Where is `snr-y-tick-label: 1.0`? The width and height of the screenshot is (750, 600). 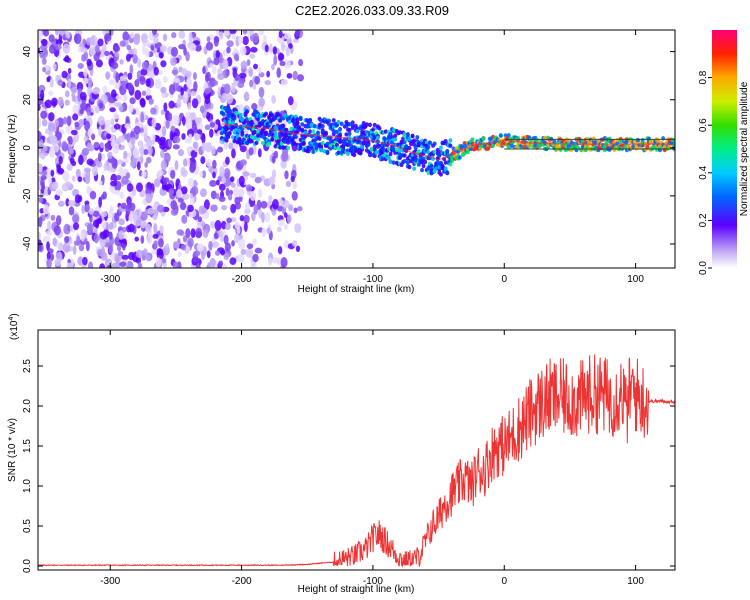
snr-y-tick-label: 1.0 is located at coordinates (27, 486).